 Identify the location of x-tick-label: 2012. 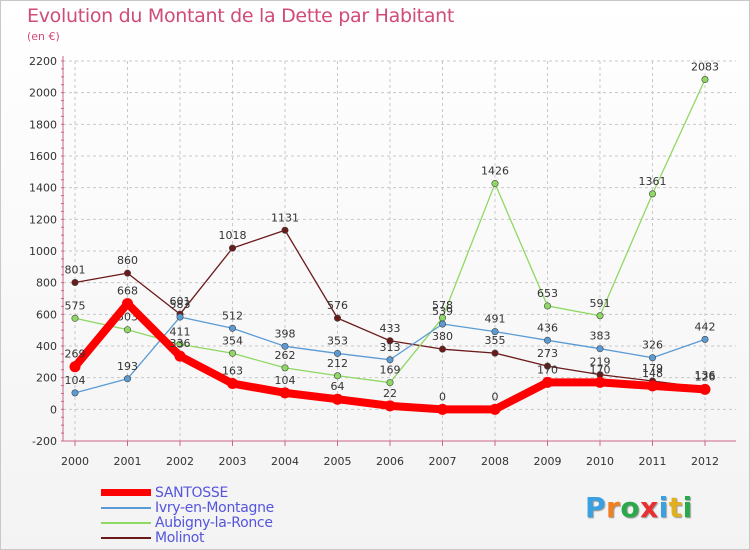
(705, 461).